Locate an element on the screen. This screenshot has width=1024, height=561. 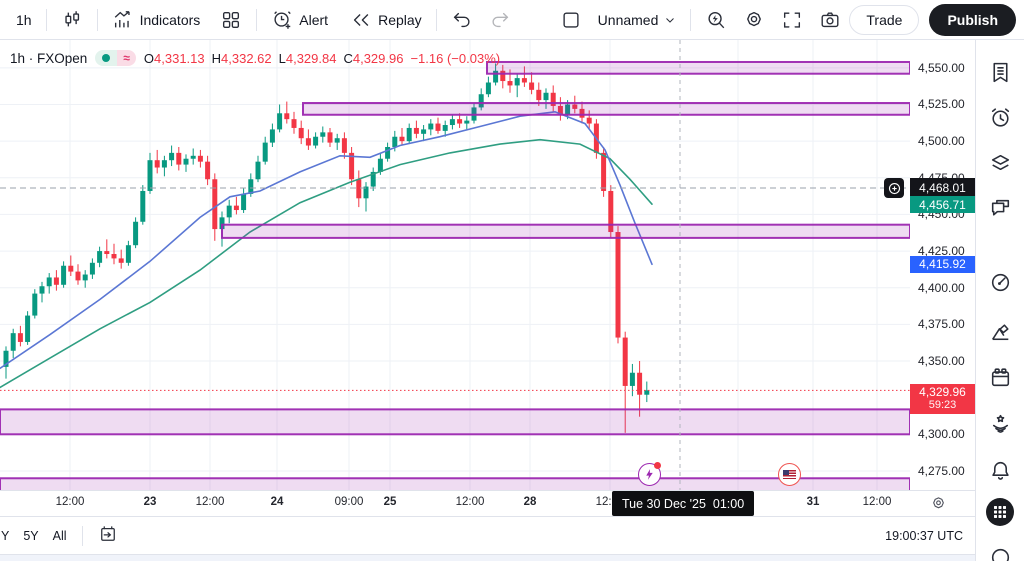
time-tick-label: 12:00 is located at coordinates (877, 502).